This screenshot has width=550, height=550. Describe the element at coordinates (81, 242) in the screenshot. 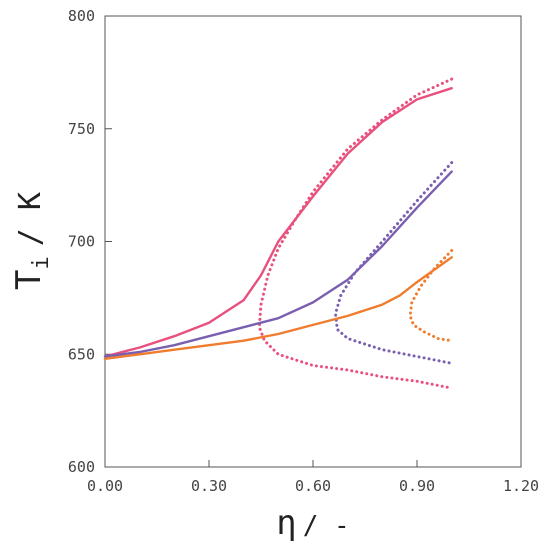

I see `y-tick-label: 700` at that location.